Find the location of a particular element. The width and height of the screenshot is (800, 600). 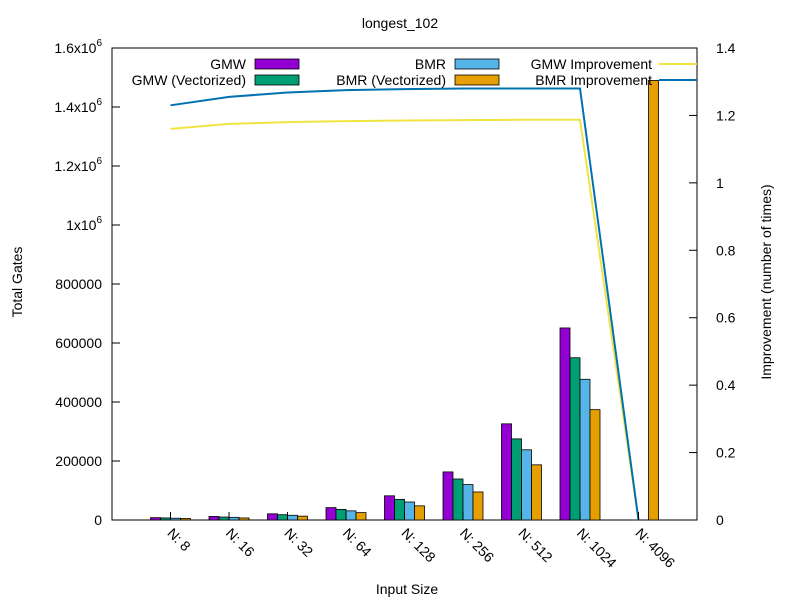

y-axis-label: Total Gates is located at coordinates (17, 282).